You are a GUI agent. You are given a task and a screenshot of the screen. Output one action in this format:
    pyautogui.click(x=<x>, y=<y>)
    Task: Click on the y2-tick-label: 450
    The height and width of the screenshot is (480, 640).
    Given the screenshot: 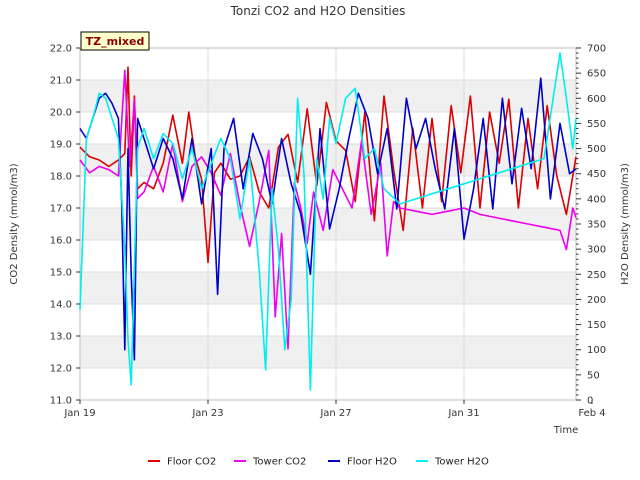 What is the action you would take?
    pyautogui.click(x=596, y=174)
    